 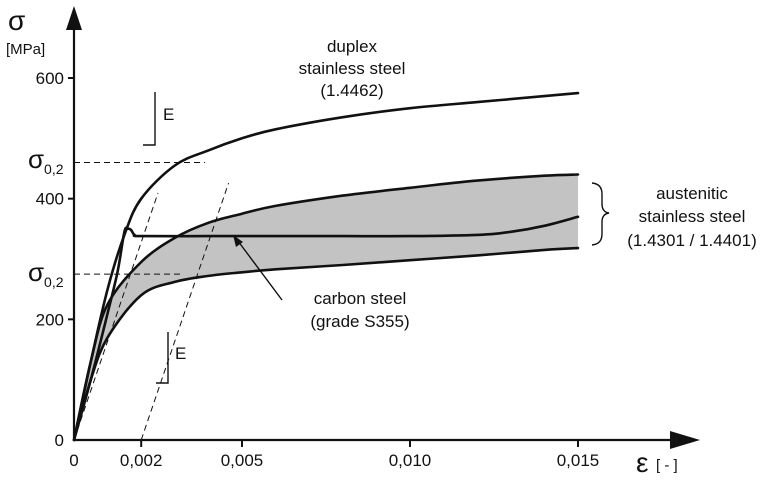 I want to click on austenitic-brace, so click(x=600, y=214).